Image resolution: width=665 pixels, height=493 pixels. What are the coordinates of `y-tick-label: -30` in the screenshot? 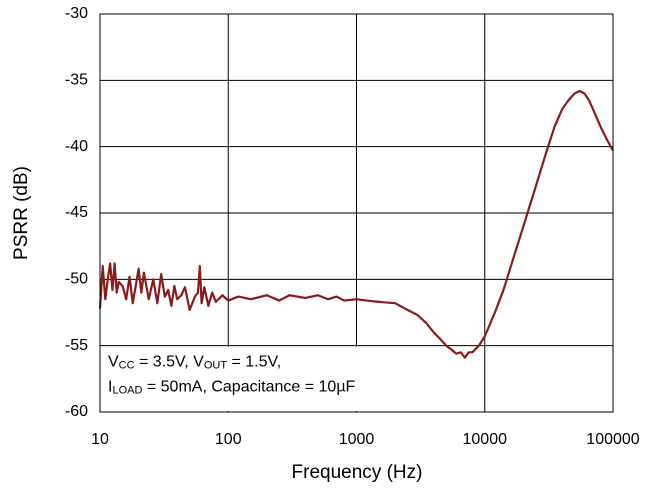 It's located at (76, 13).